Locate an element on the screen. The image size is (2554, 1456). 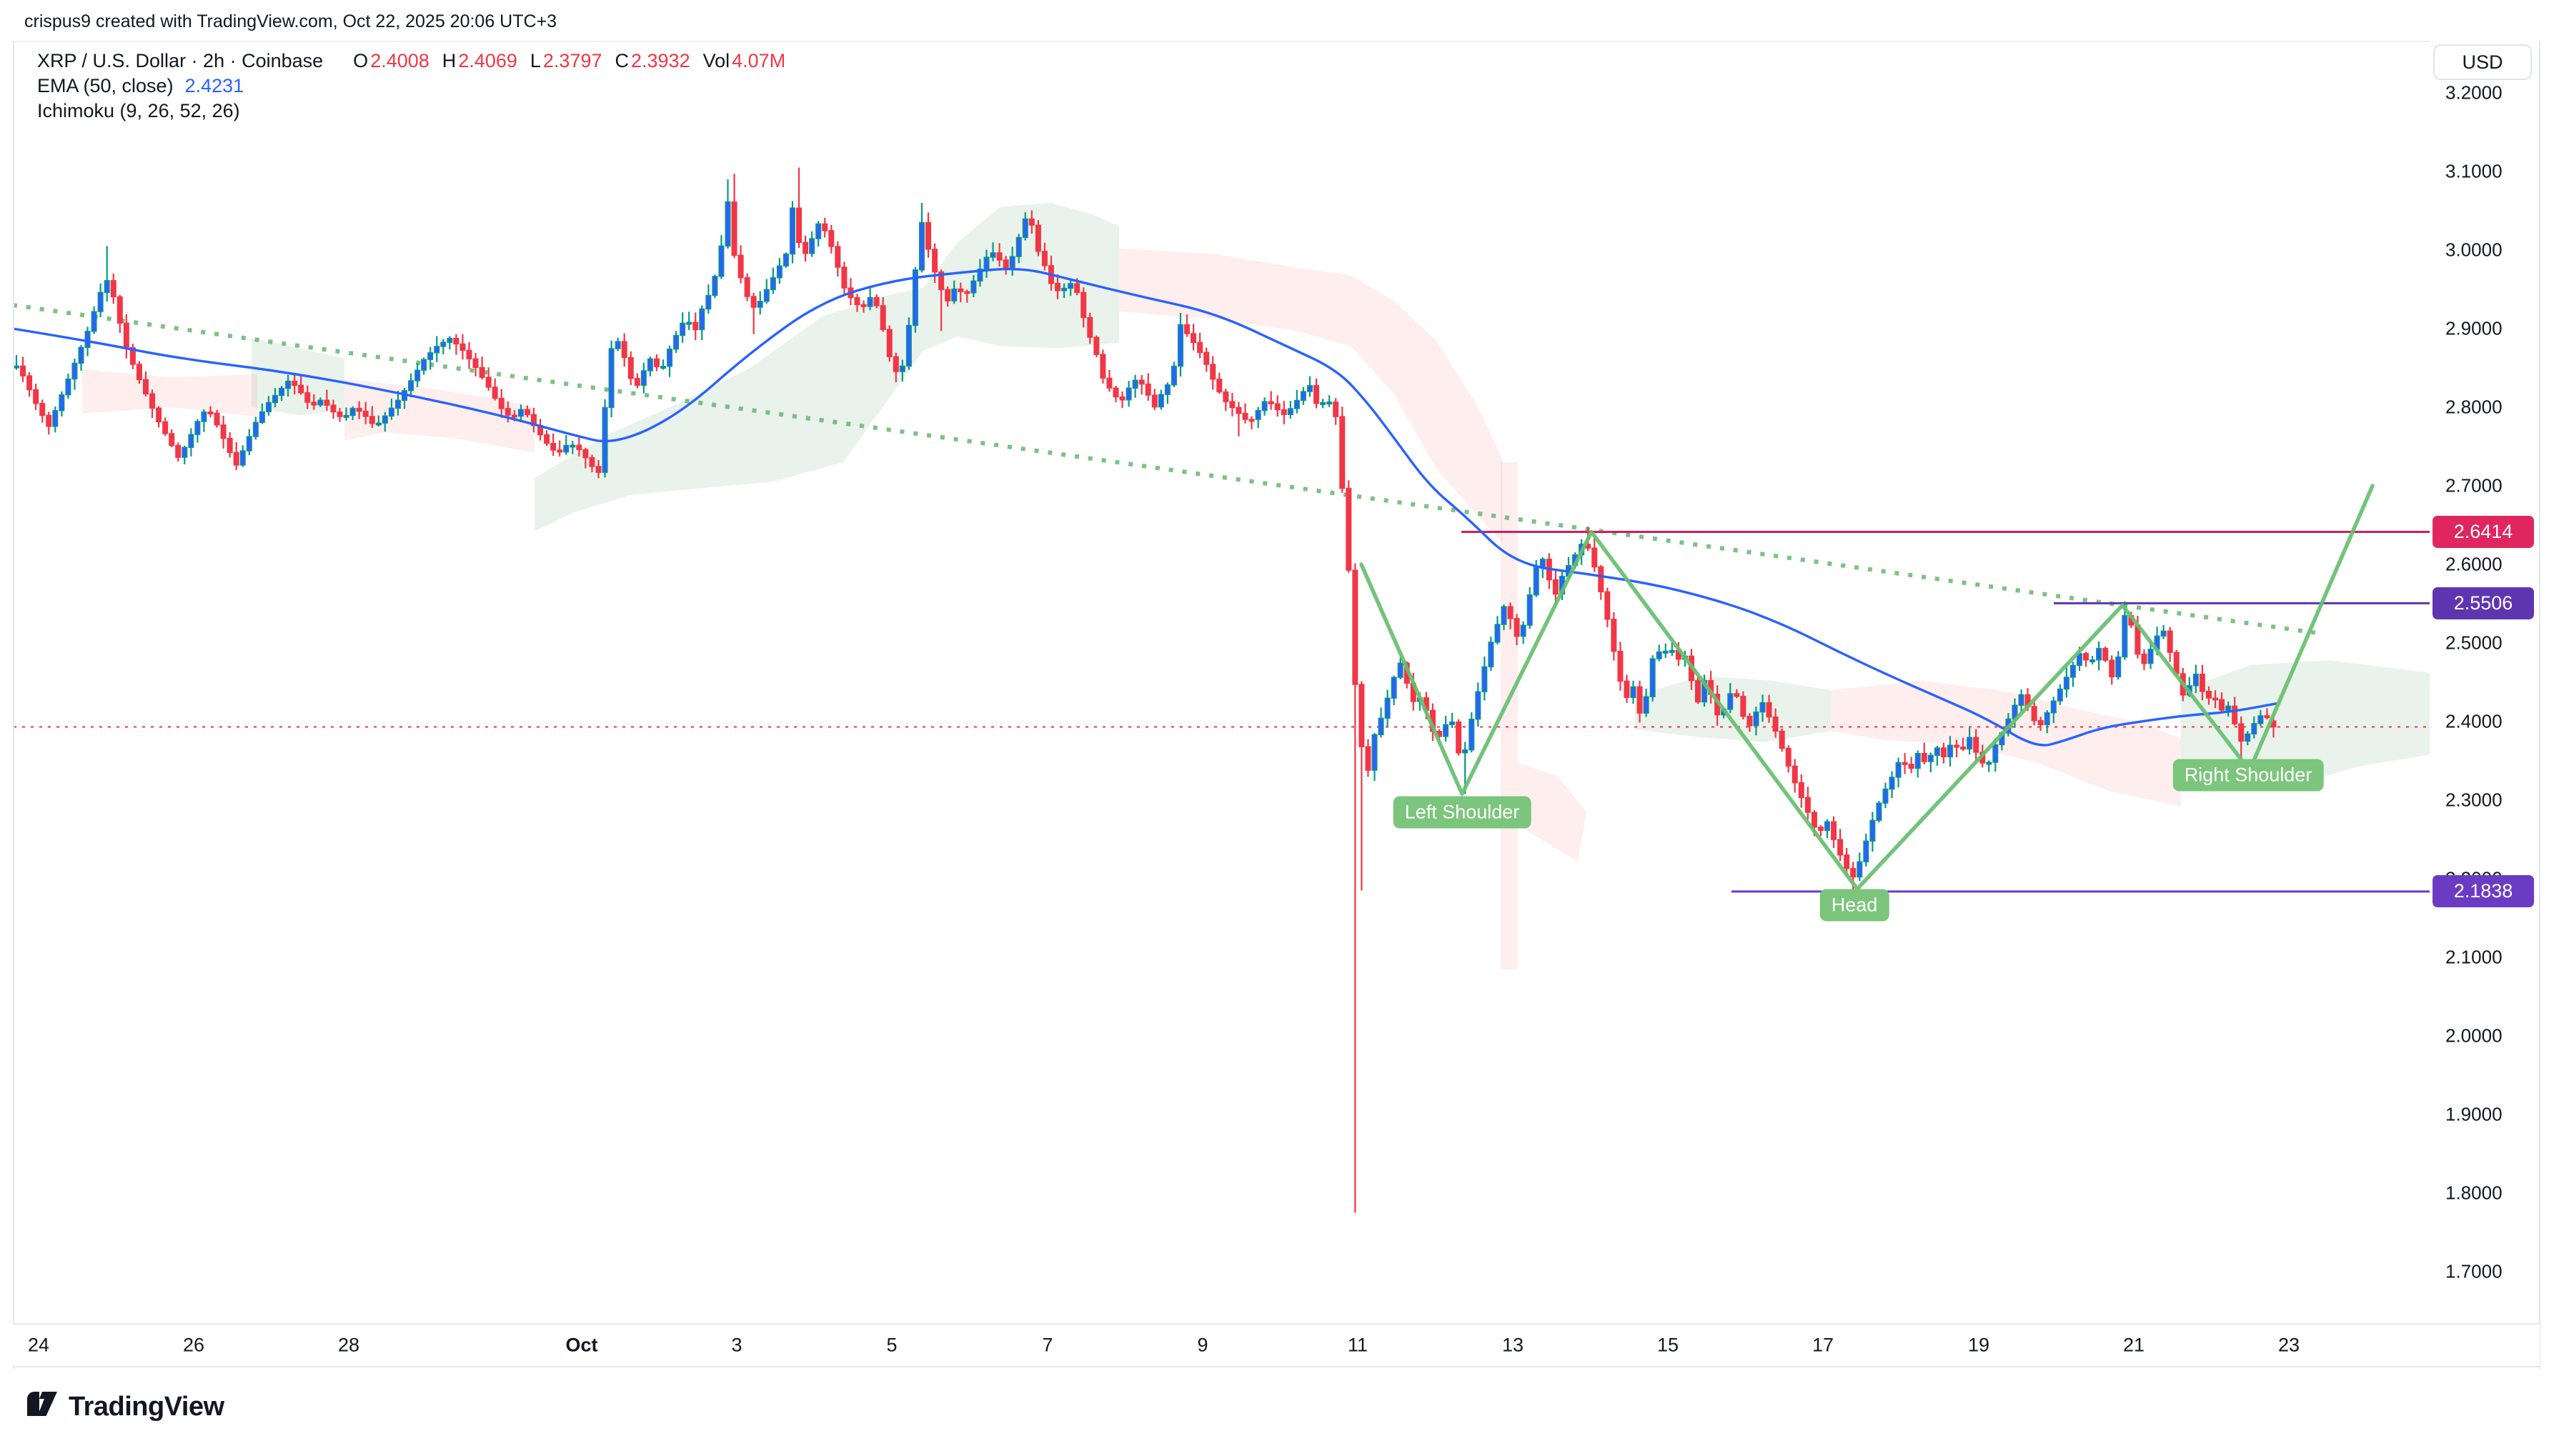
symbol-title: XRP / U.S. Dollar · 2h · Coinbase is located at coordinates (180, 60).